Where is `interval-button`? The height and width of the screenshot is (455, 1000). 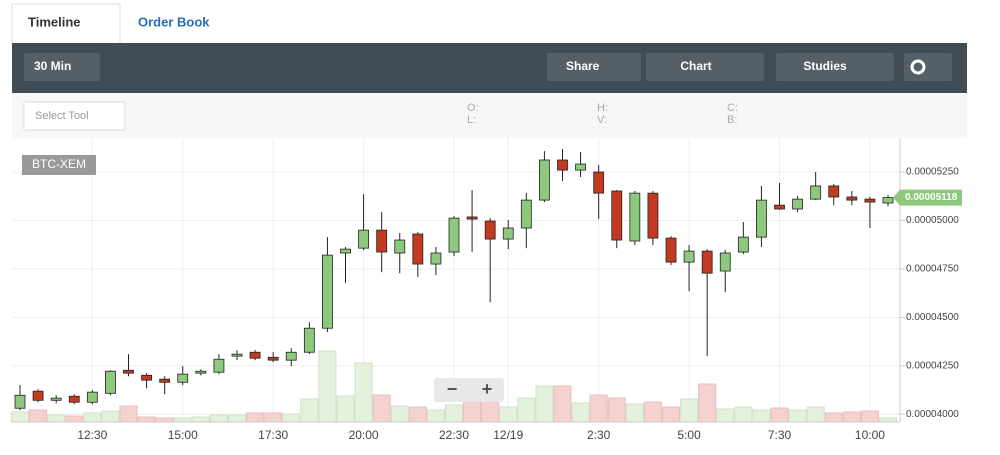 interval-button is located at coordinates (62, 67).